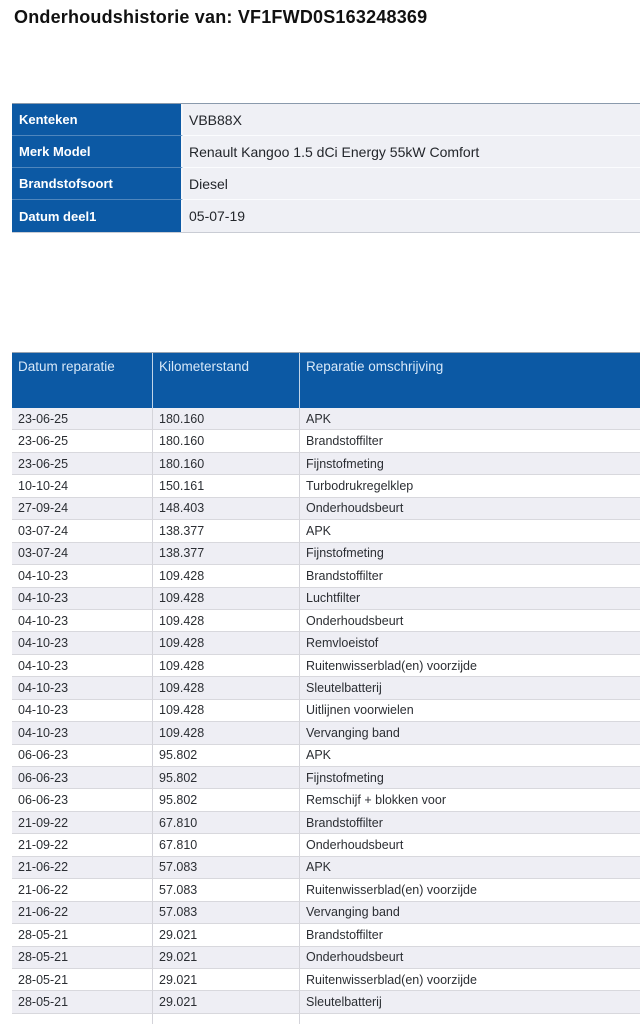 This screenshot has height=1024, width=640. I want to click on info-row: Kenteken VBB88X, so click(326, 120).